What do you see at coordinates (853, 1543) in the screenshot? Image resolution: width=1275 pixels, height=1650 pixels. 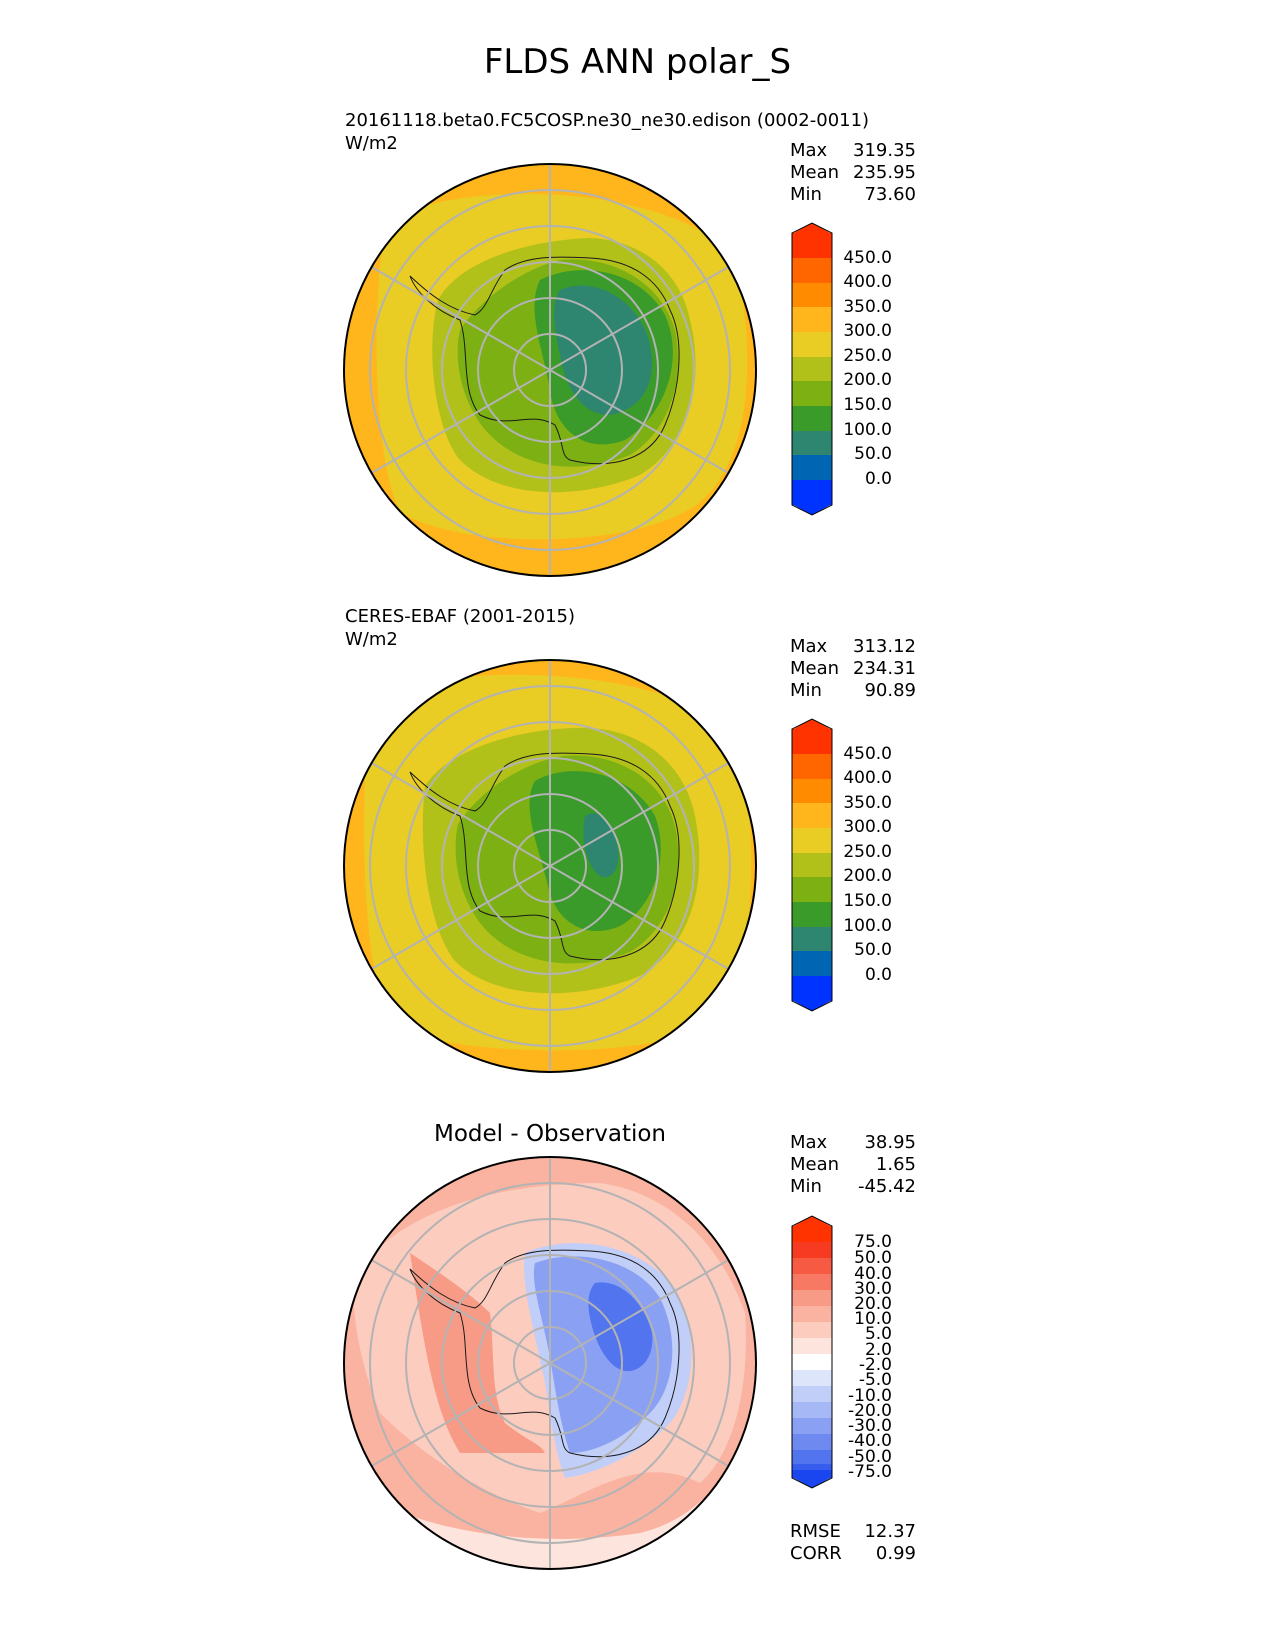 I see `metrics-box: RMSE 12.37 CORR 0.99` at bounding box center [853, 1543].